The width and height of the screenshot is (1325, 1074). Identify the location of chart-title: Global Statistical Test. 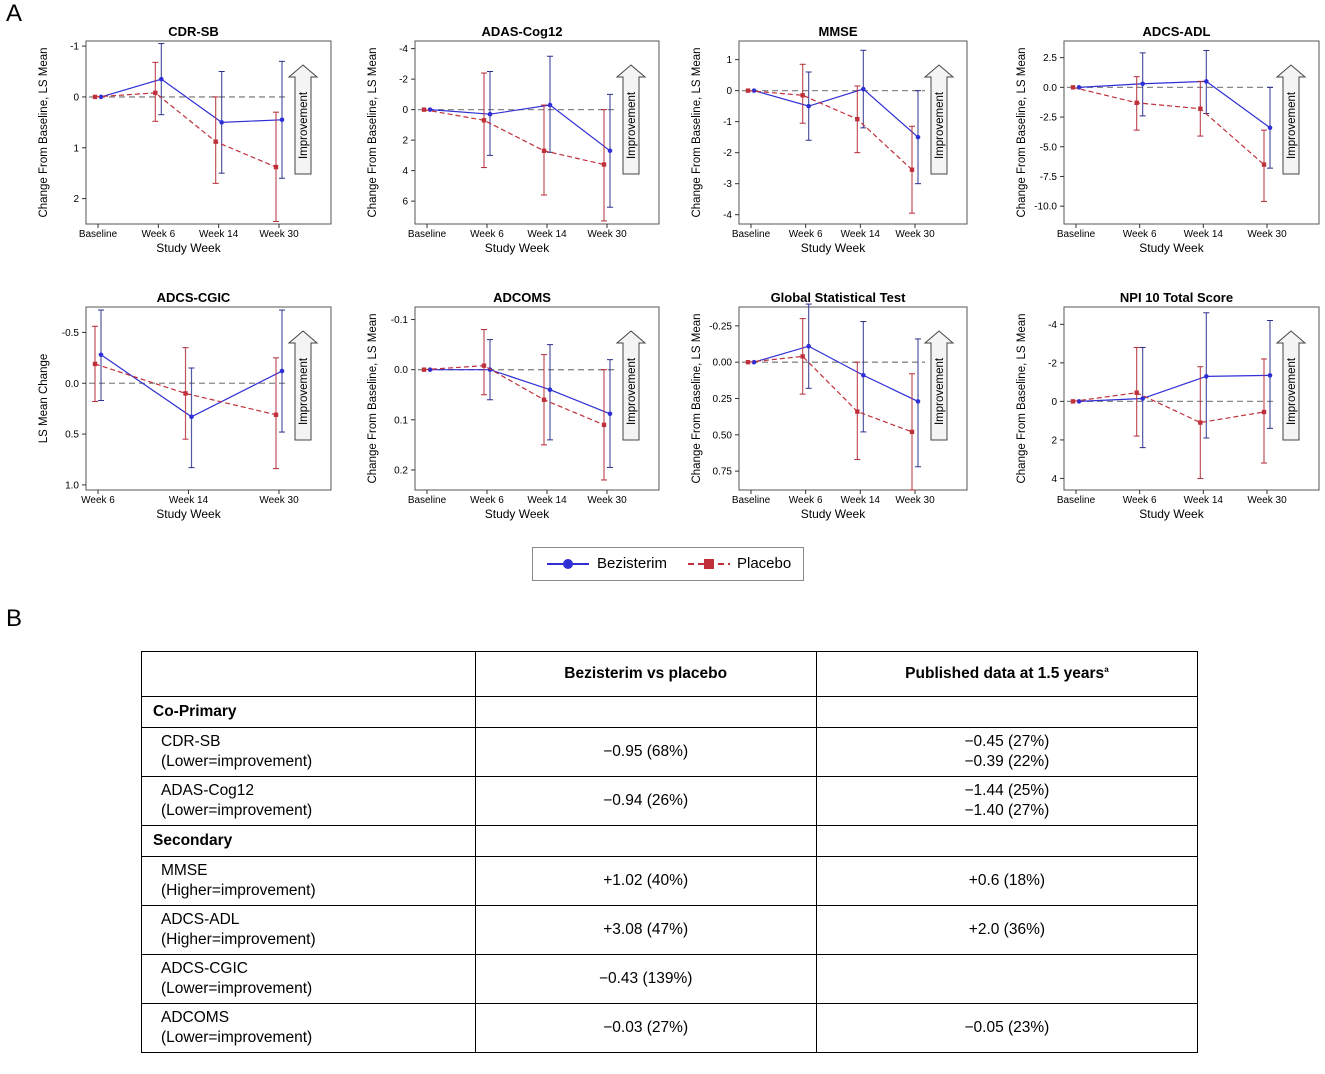
(839, 297).